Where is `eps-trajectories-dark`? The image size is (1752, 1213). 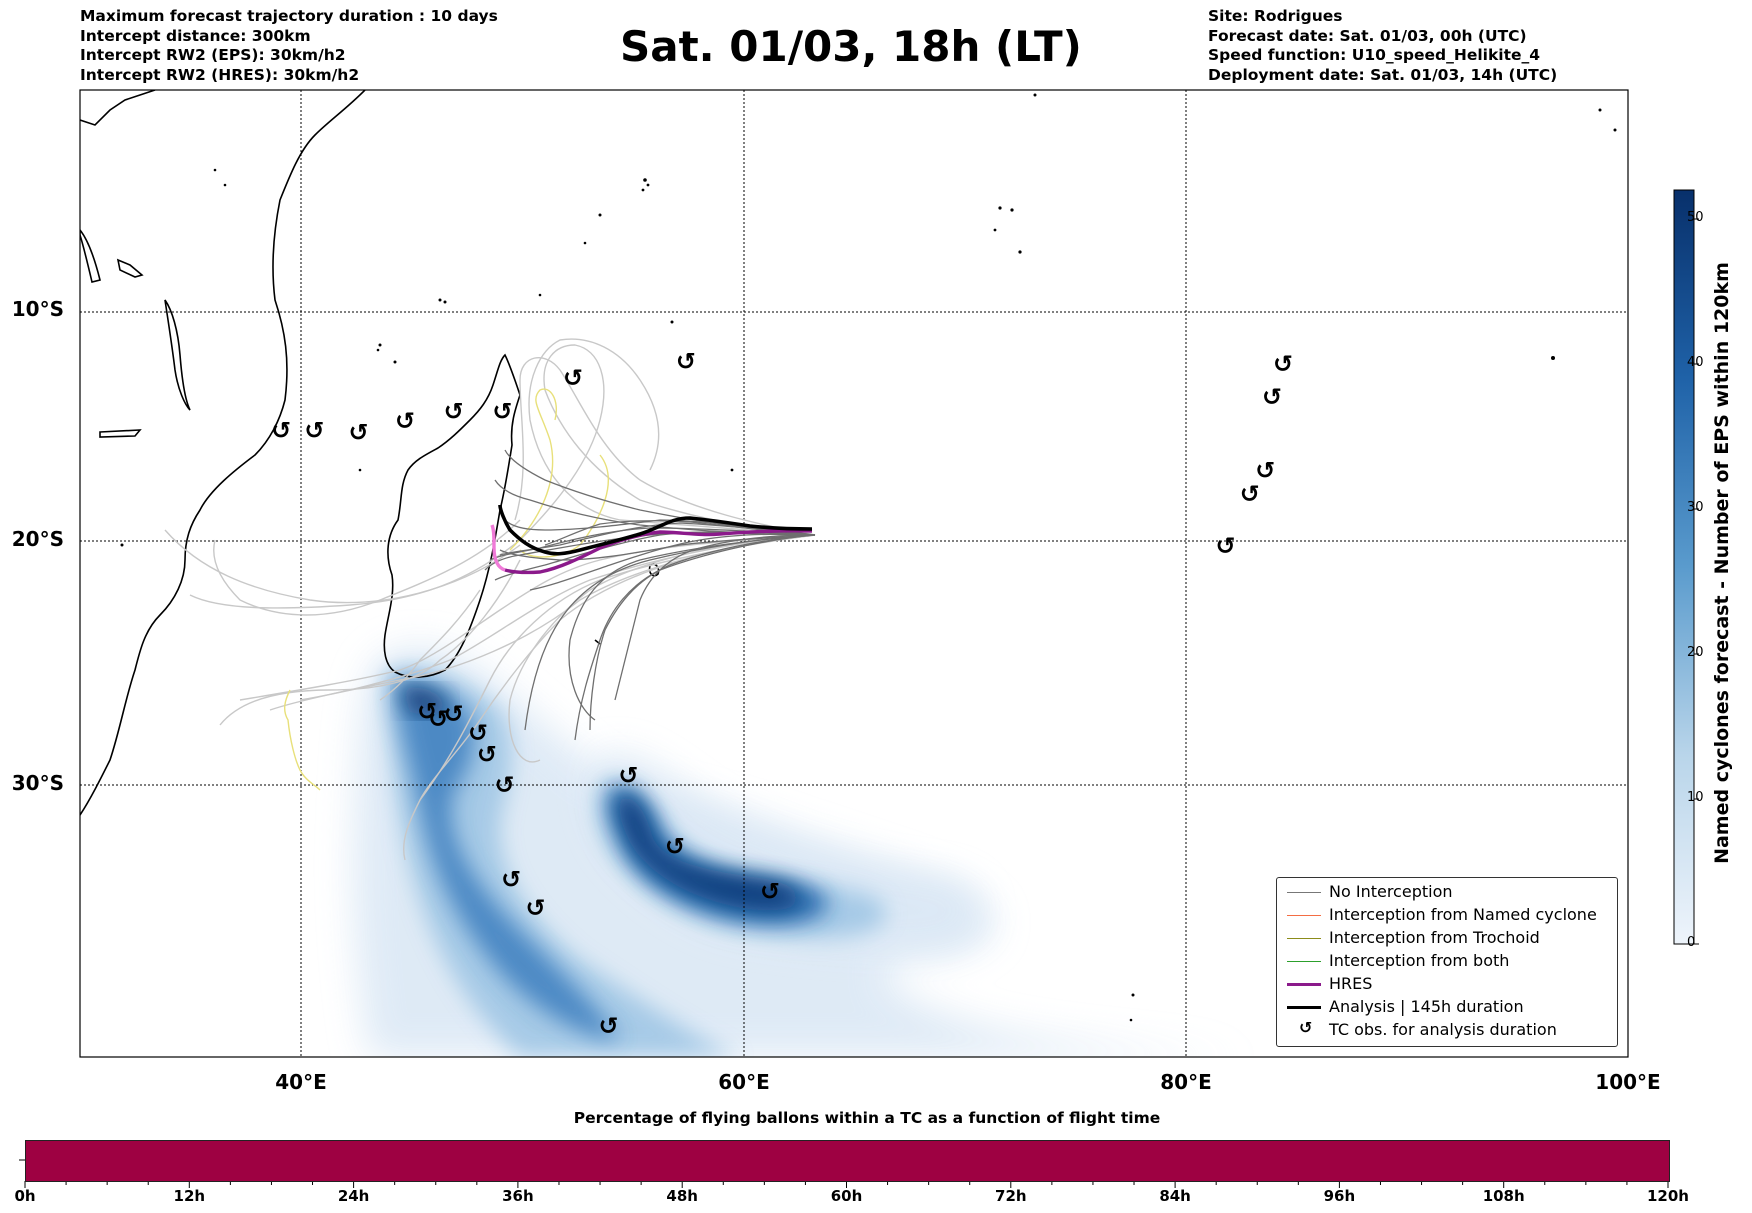 eps-trajectories-dark is located at coordinates (650, 595).